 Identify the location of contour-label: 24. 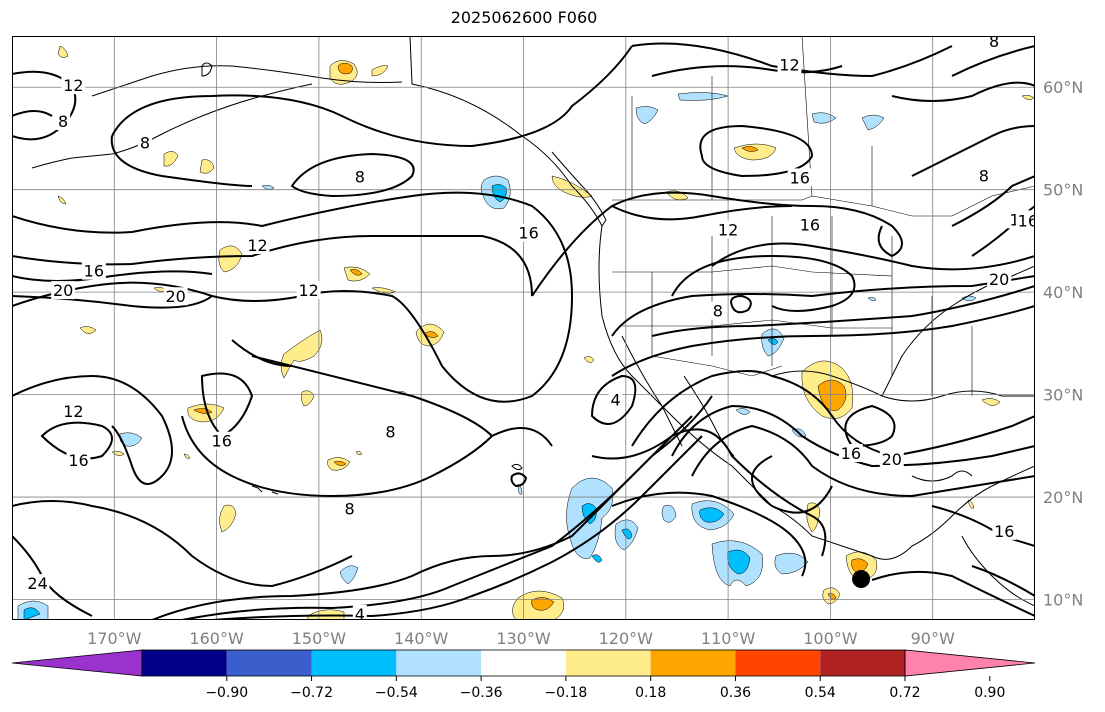
(37, 583).